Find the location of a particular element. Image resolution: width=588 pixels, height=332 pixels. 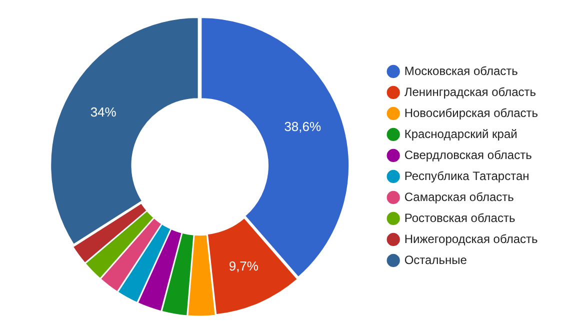

data-label: 34% is located at coordinates (103, 112).